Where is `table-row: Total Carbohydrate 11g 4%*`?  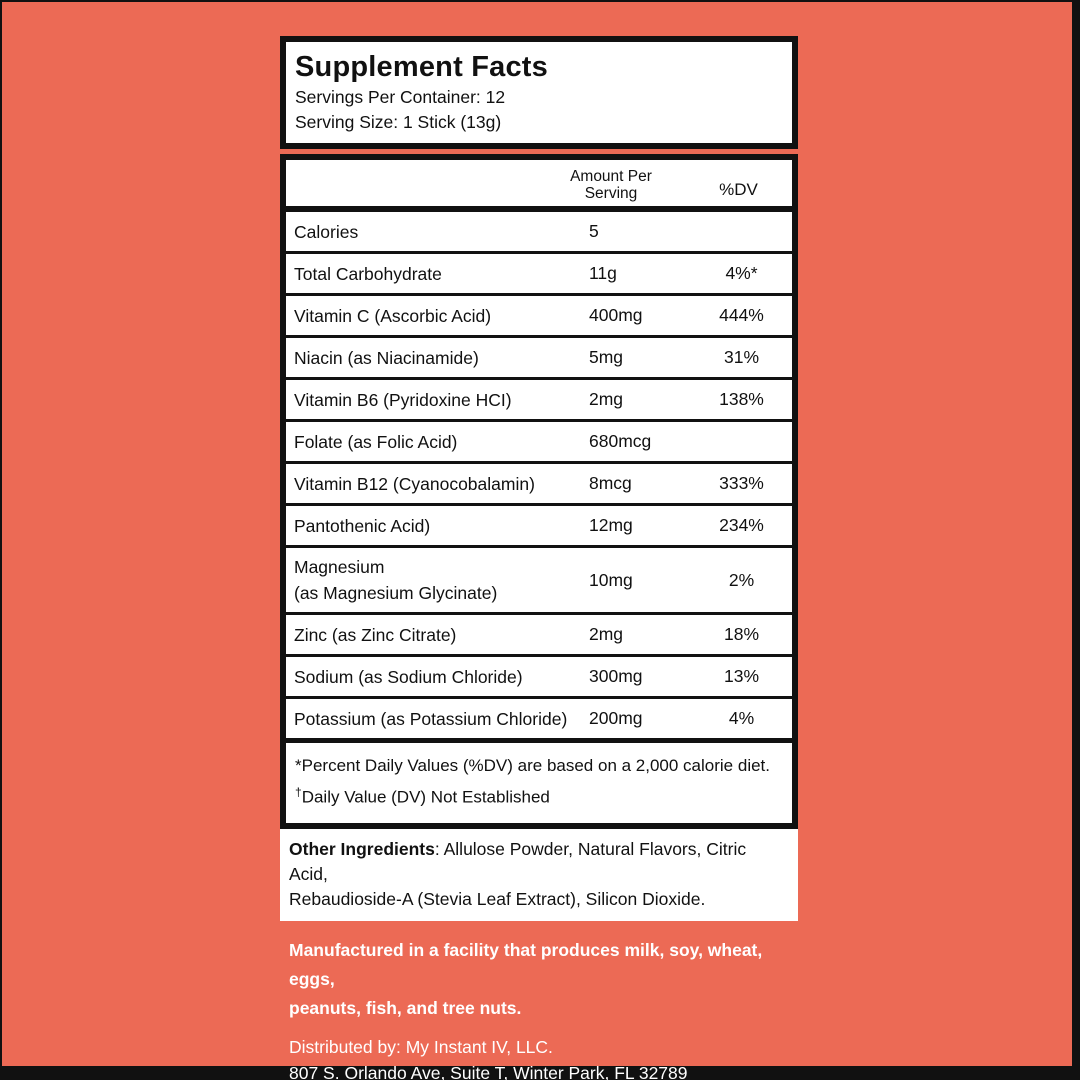 table-row: Total Carbohydrate 11g 4%* is located at coordinates (539, 275).